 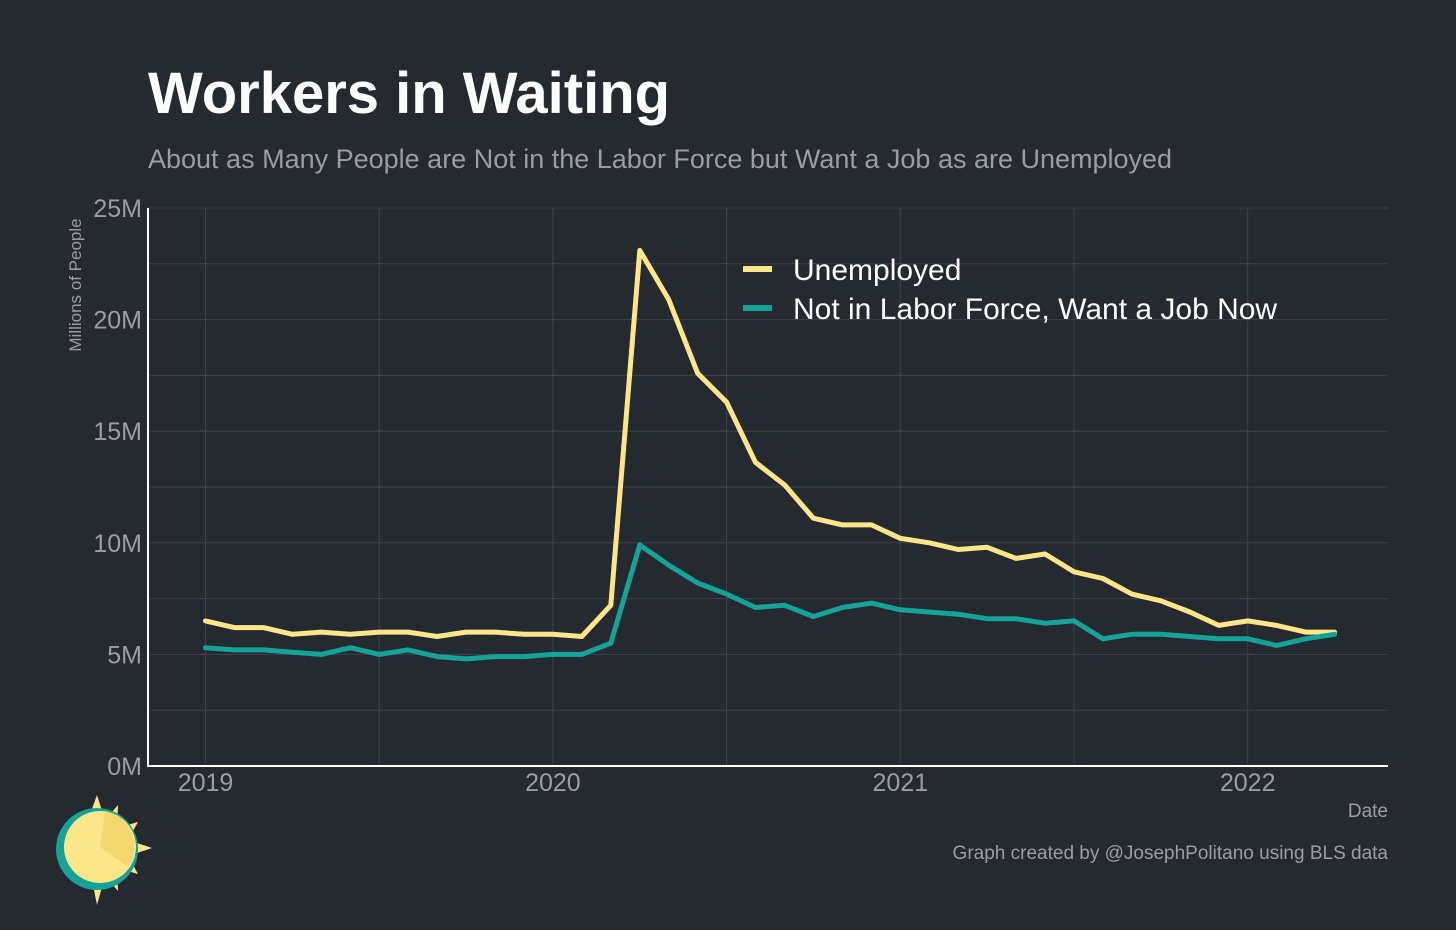 What do you see at coordinates (124, 655) in the screenshot?
I see `y-tick-label: 5M` at bounding box center [124, 655].